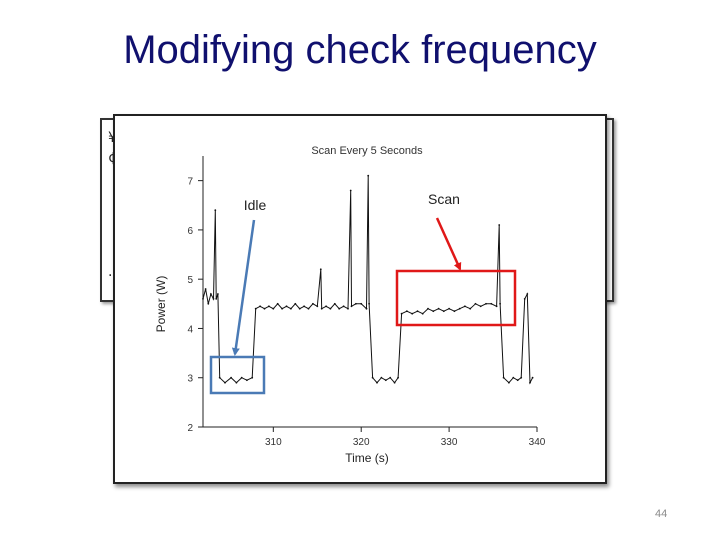 This screenshot has height=540, width=720. What do you see at coordinates (255, 205) in the screenshot?
I see `idle-label: Idle` at bounding box center [255, 205].